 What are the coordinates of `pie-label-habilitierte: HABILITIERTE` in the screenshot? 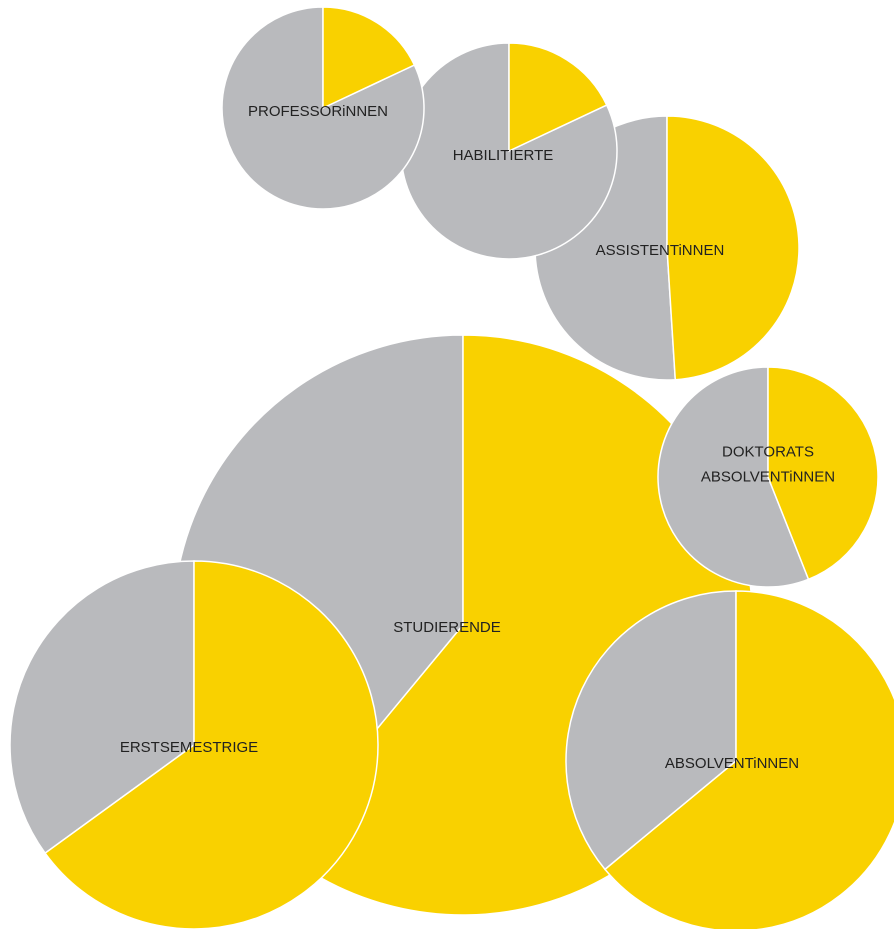 It's located at (503, 155).